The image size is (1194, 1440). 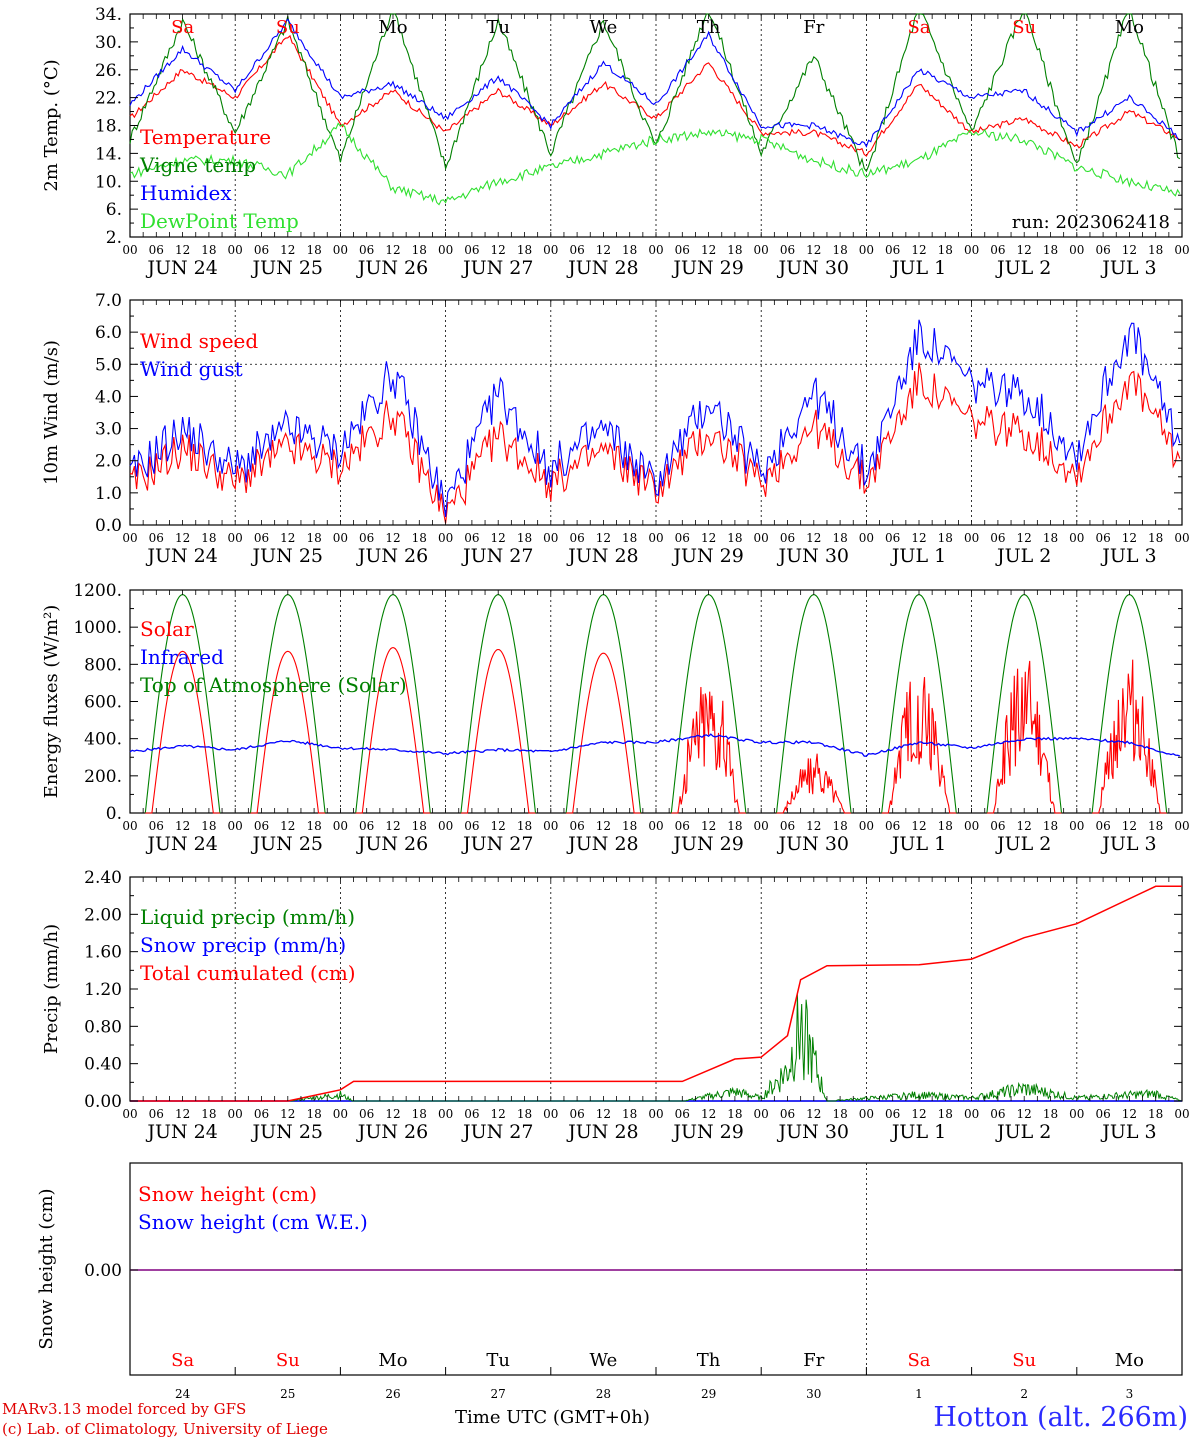 I want to click on series-toa-solar-line, so click(x=919, y=704).